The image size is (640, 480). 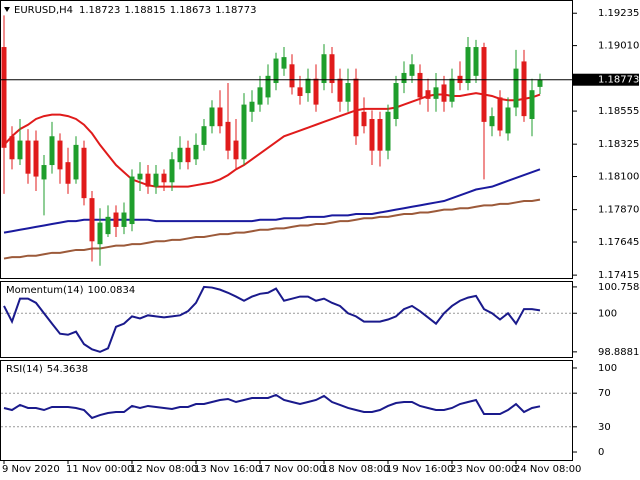 I want to click on y-tick-label: 1.18555, so click(x=618, y=111).